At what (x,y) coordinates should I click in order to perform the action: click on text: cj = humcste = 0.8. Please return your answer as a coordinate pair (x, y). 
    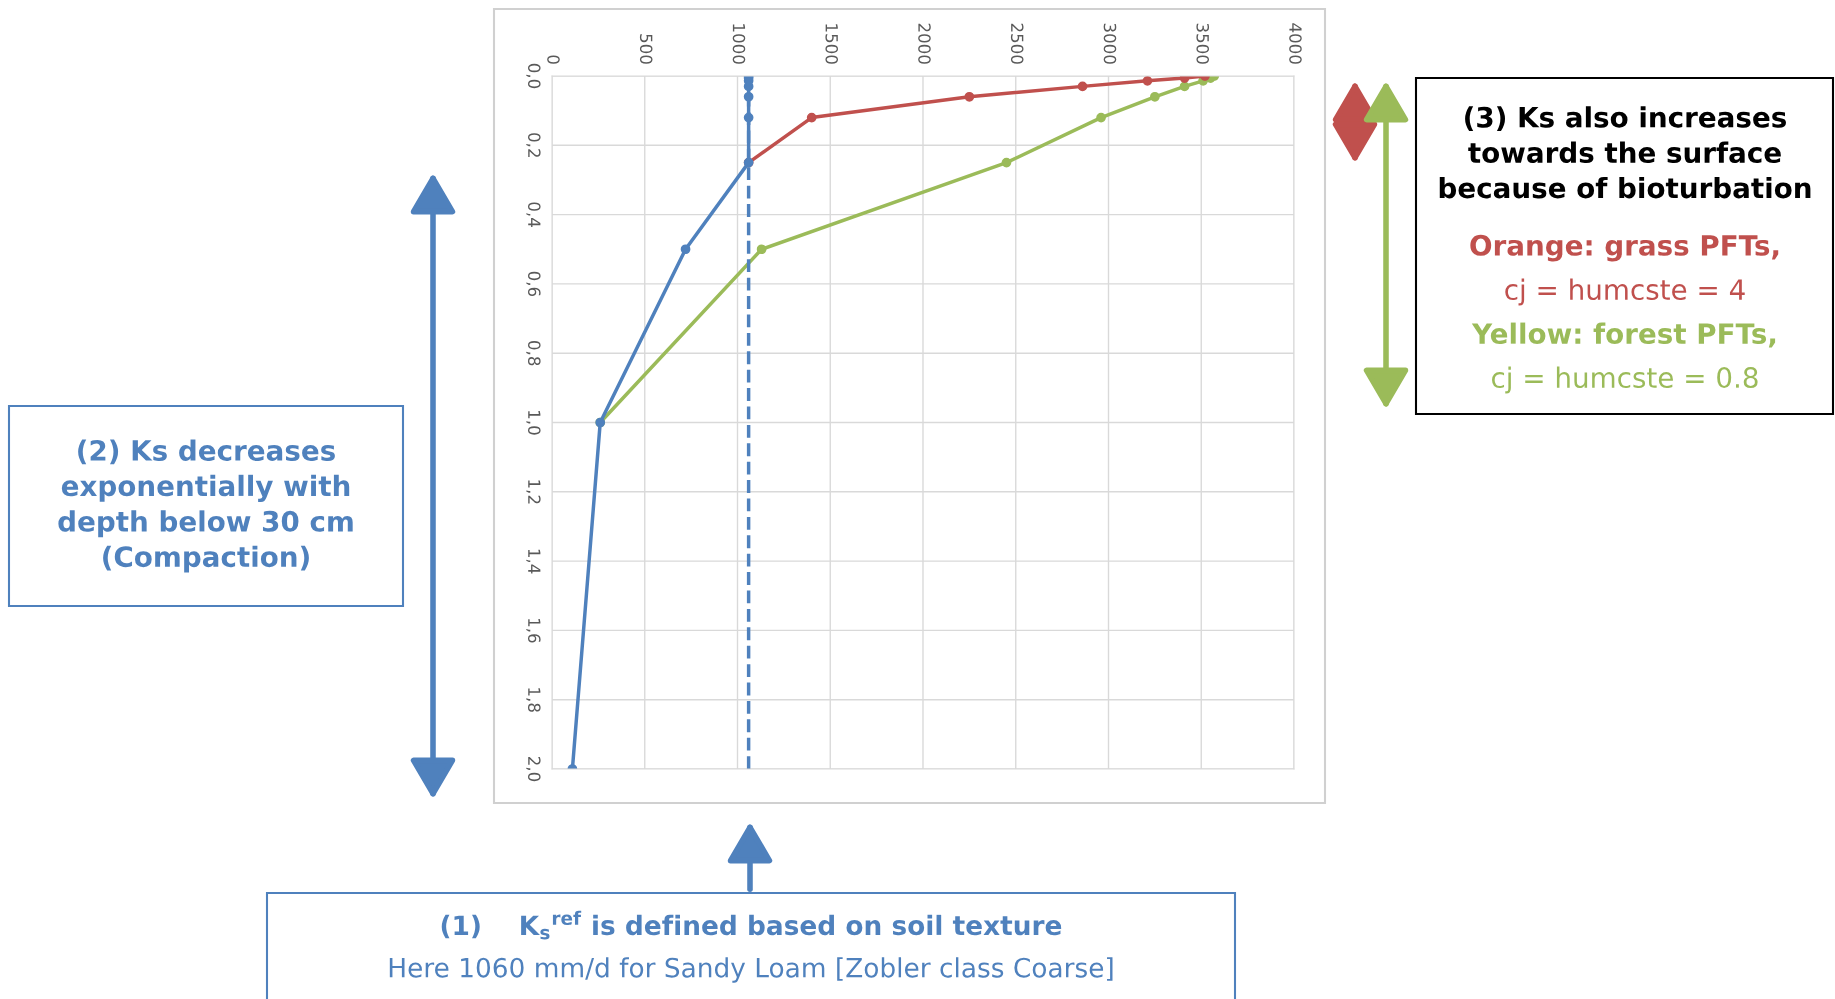
    Looking at the image, I should click on (1625, 380).